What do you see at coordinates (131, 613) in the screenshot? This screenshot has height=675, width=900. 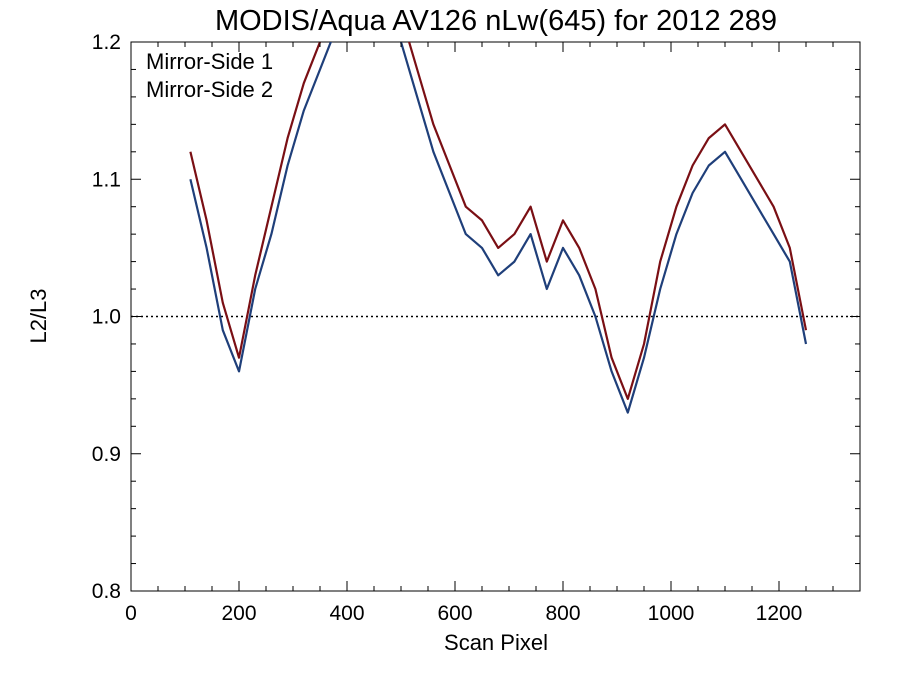 I see `x-tick-label-0: 0` at bounding box center [131, 613].